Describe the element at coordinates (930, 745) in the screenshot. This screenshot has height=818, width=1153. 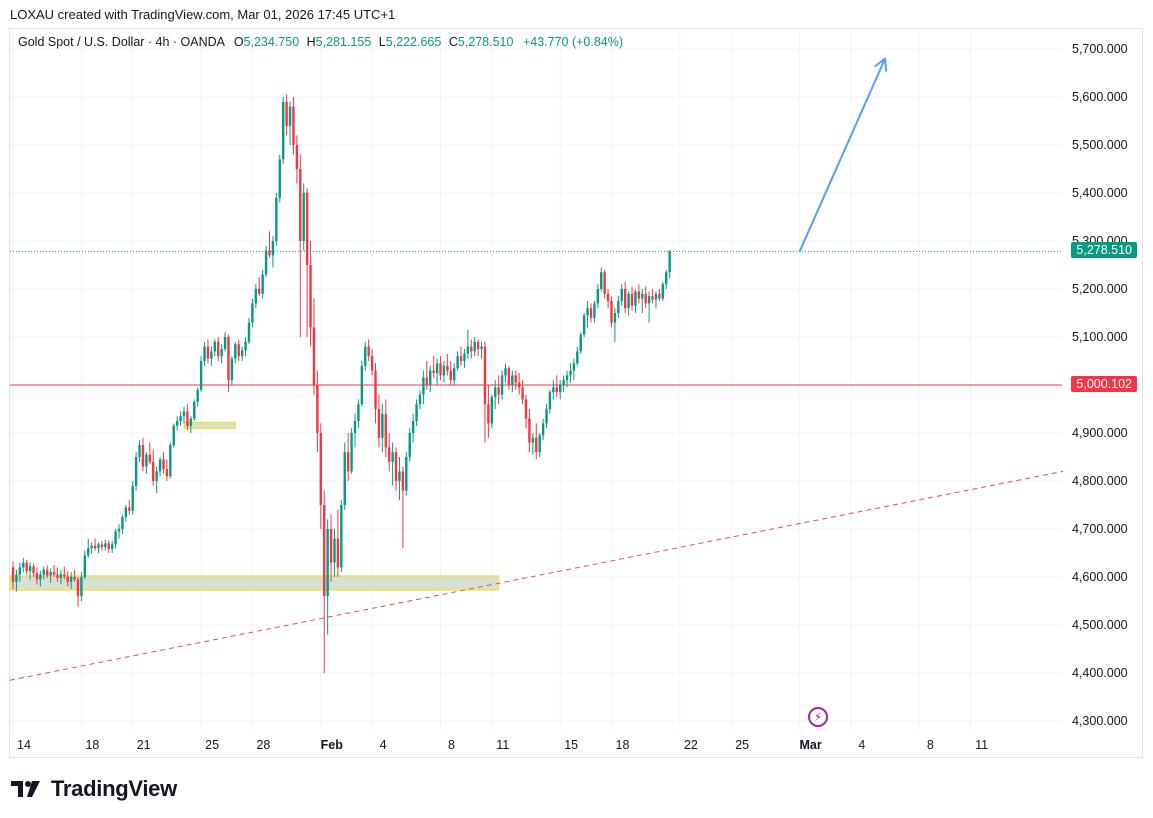
I see `x-tick-label: 8` at that location.